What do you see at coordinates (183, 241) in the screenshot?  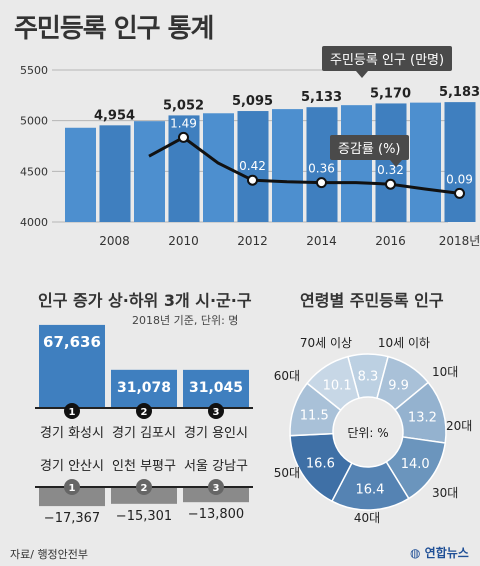 I see `x-tick-label: 2010` at bounding box center [183, 241].